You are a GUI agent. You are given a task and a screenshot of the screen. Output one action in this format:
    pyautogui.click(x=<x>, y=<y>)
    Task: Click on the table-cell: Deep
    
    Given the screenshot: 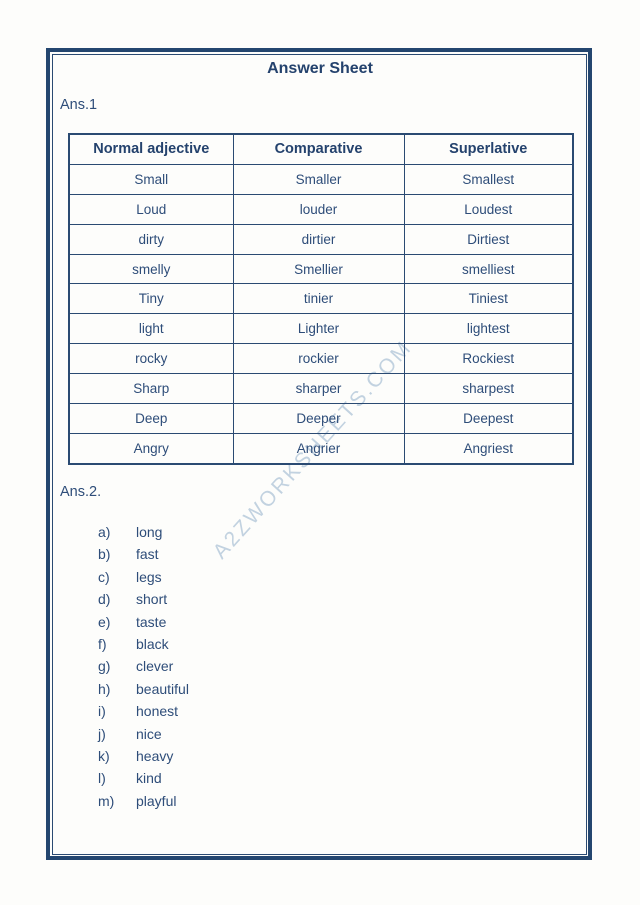 What is the action you would take?
    pyautogui.click(x=151, y=418)
    